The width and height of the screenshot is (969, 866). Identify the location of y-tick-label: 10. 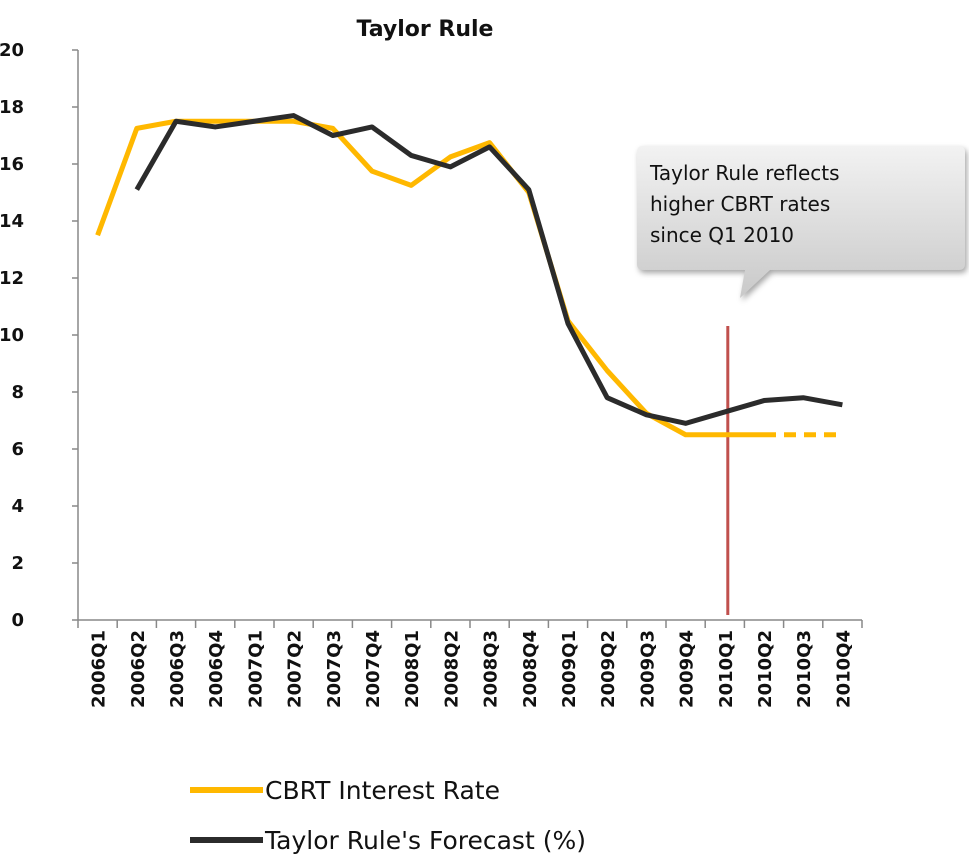
(12, 335).